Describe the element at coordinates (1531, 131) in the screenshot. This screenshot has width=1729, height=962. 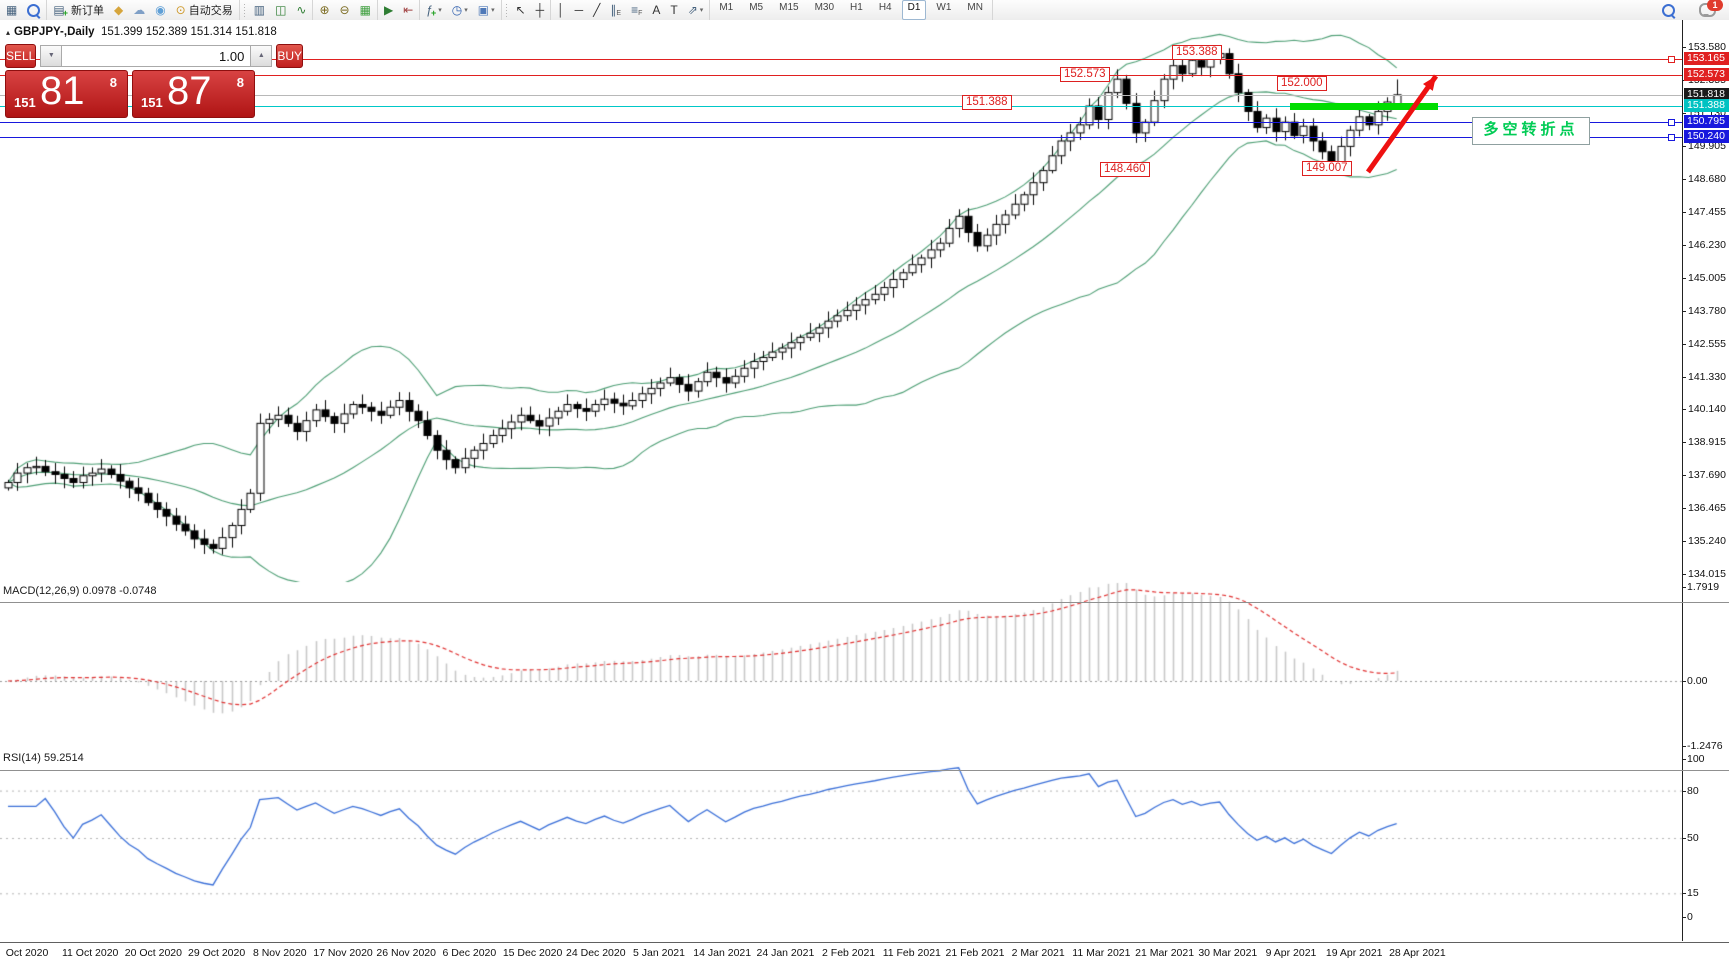
I see `annotation-note: 多空转折点` at that location.